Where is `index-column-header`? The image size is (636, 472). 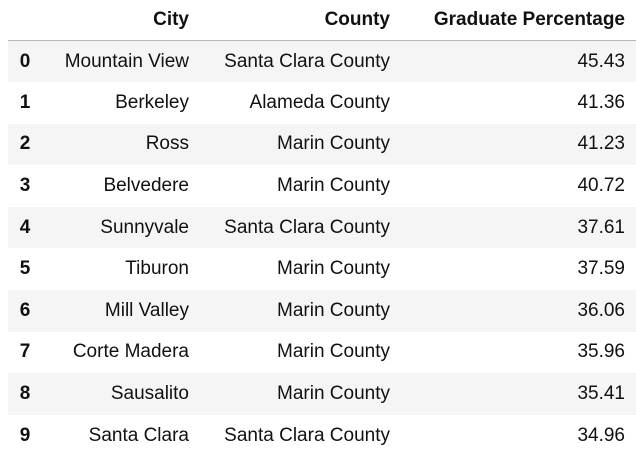
index-column-header is located at coordinates (25, 20).